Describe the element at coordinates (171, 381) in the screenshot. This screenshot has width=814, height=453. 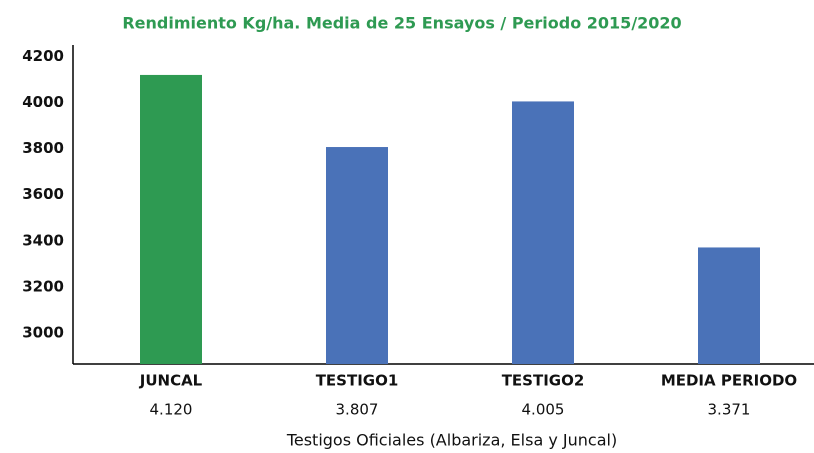
I see `x-tick-label: JUNCAL` at that location.